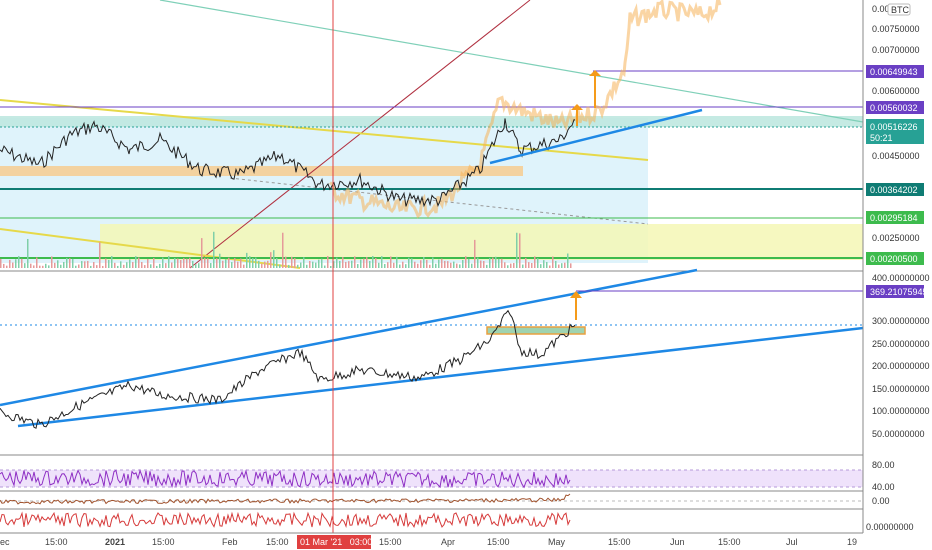  Describe the element at coordinates (901, 278) in the screenshot. I see `ratio-tick-0: 400.00000000` at that location.